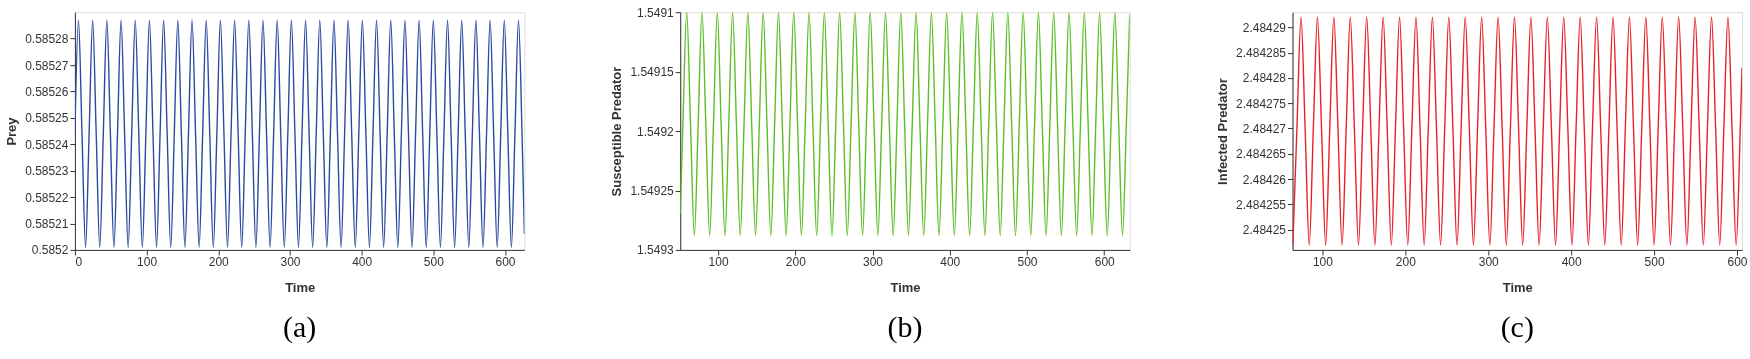 Image resolution: width=1750 pixels, height=359 pixels. What do you see at coordinates (47, 118) in the screenshot?
I see `y-tick-label: 0.58525` at bounding box center [47, 118].